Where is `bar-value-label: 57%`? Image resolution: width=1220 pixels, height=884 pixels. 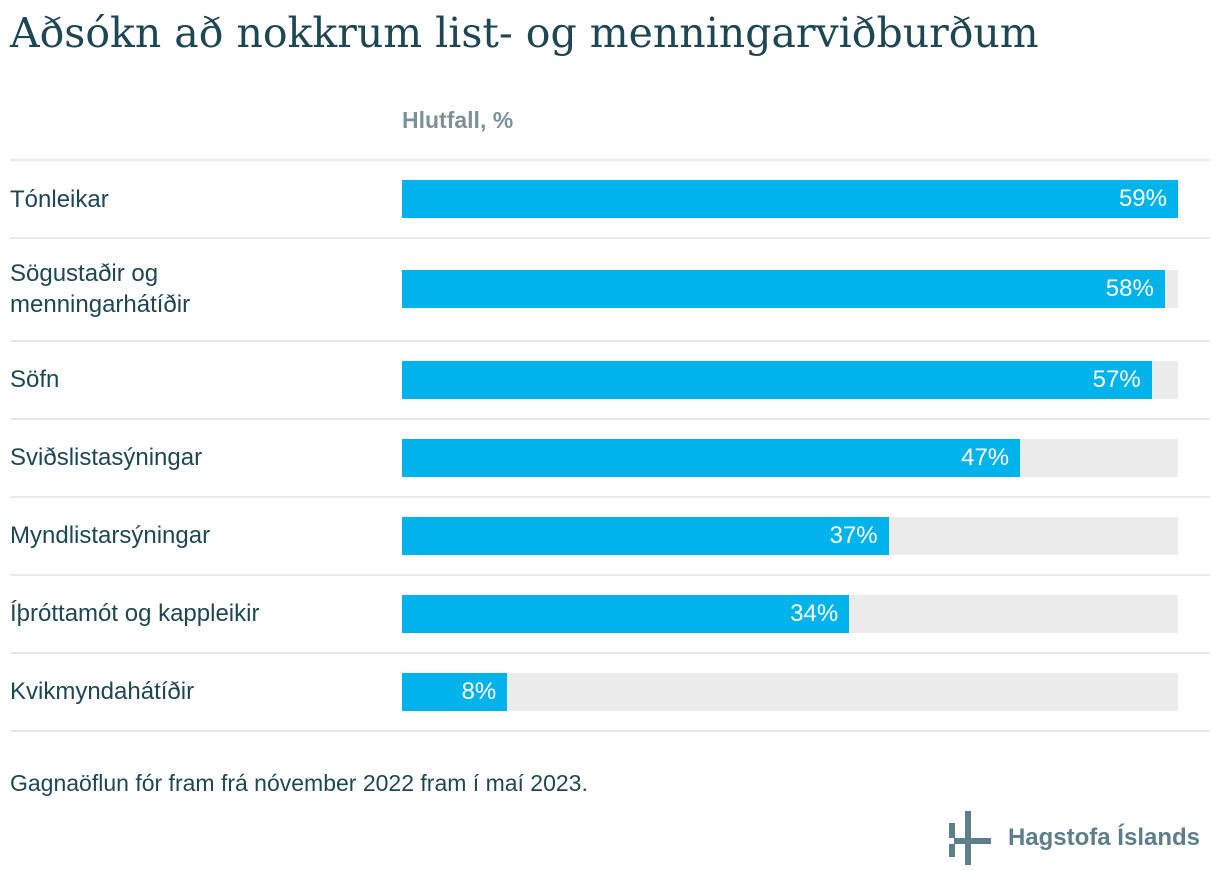 bar-value-label: 57% is located at coordinates (1116, 379).